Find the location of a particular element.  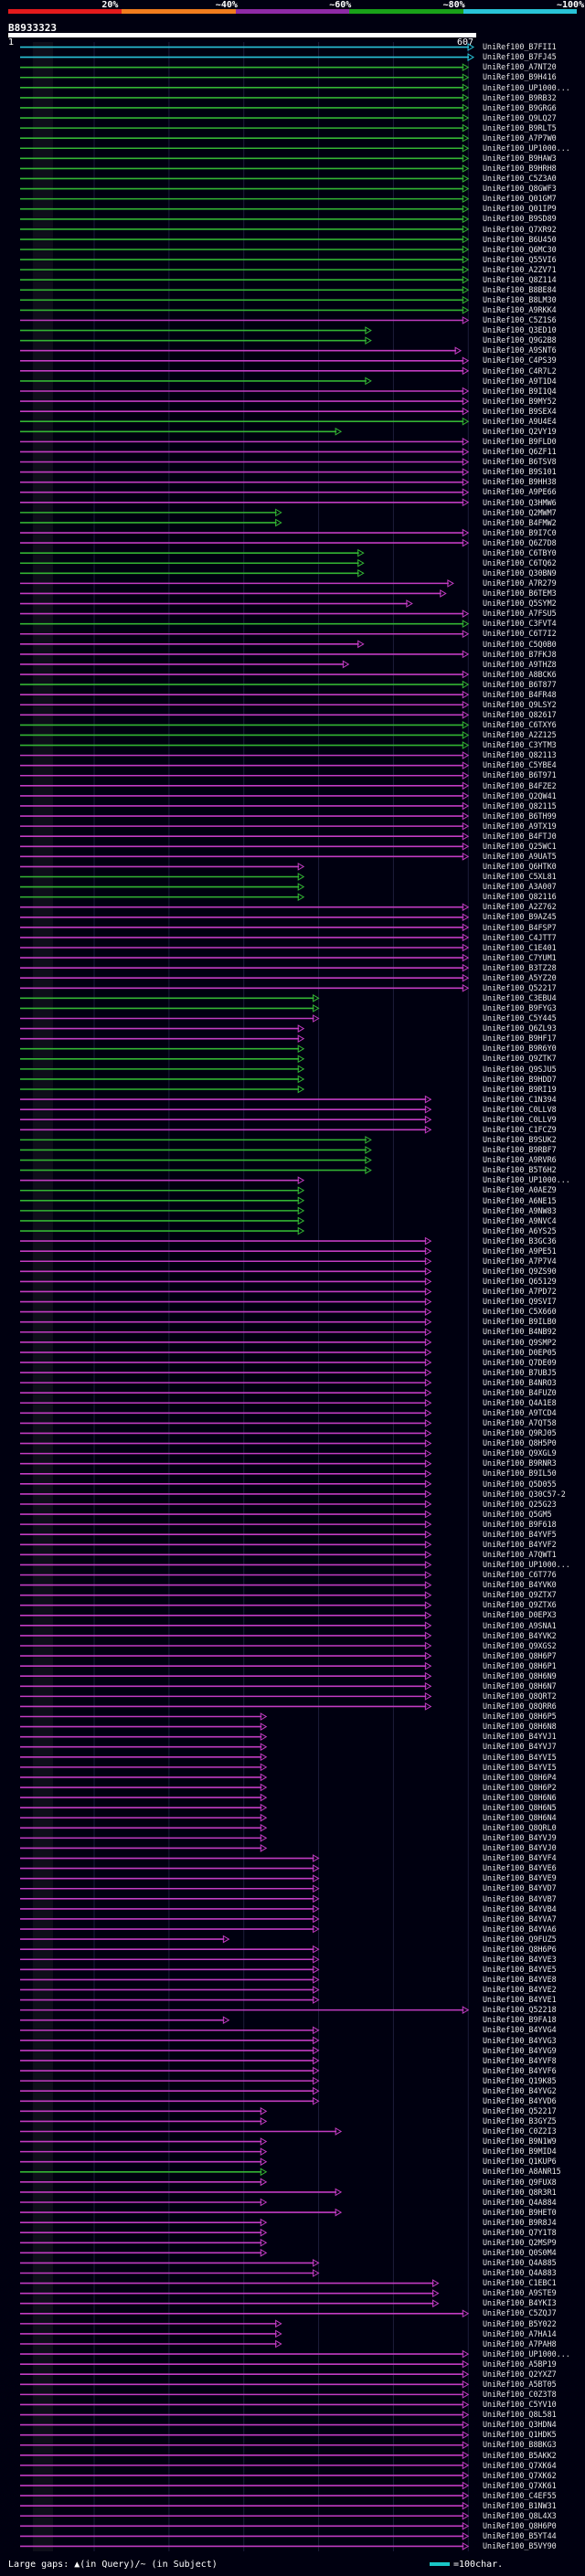

hit-label: UniRef100_Q5D055 is located at coordinates (520, 1484).